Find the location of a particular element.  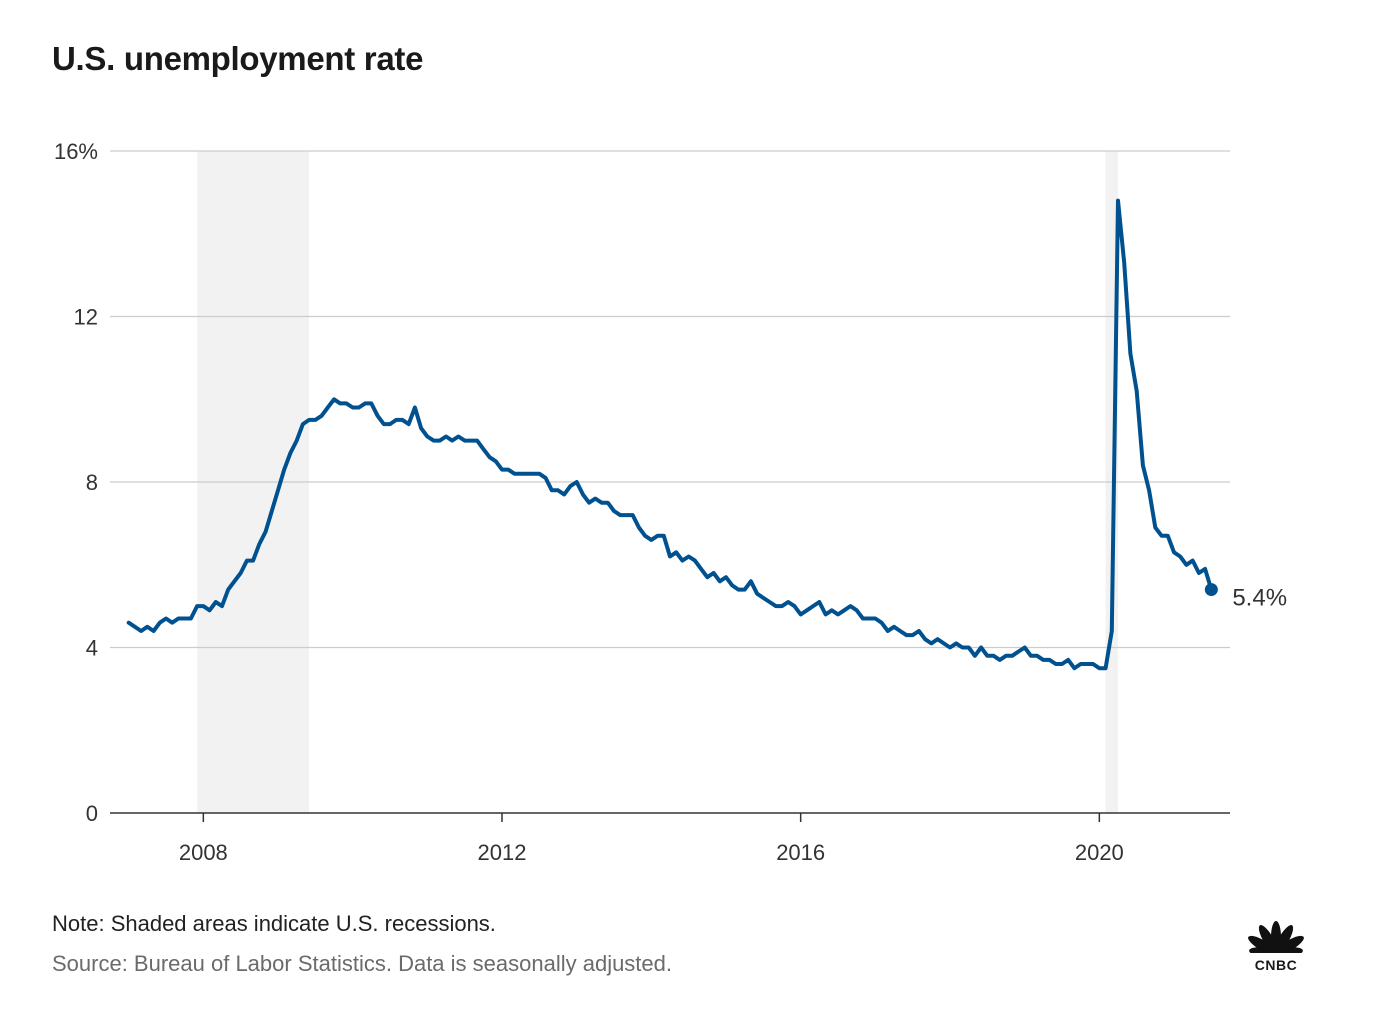

latest-value-label: 5.4% is located at coordinates (1259, 598).